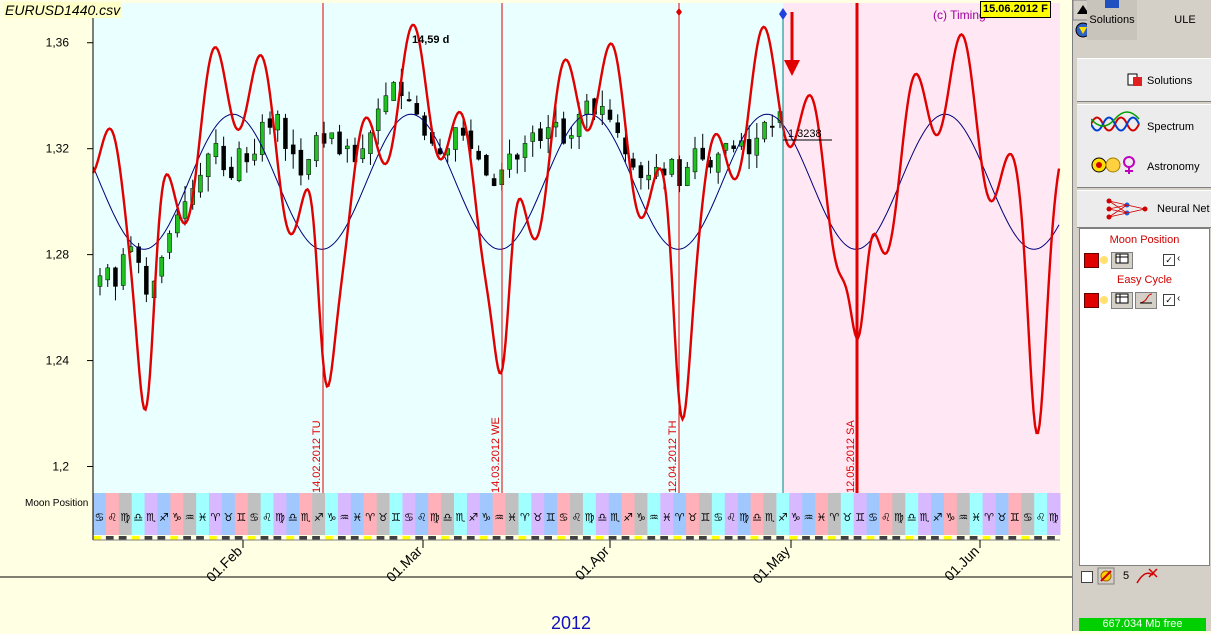 This screenshot has width=1211, height=634. What do you see at coordinates (1112, 4) in the screenshot?
I see `solutions-toolbar-icon` at bounding box center [1112, 4].